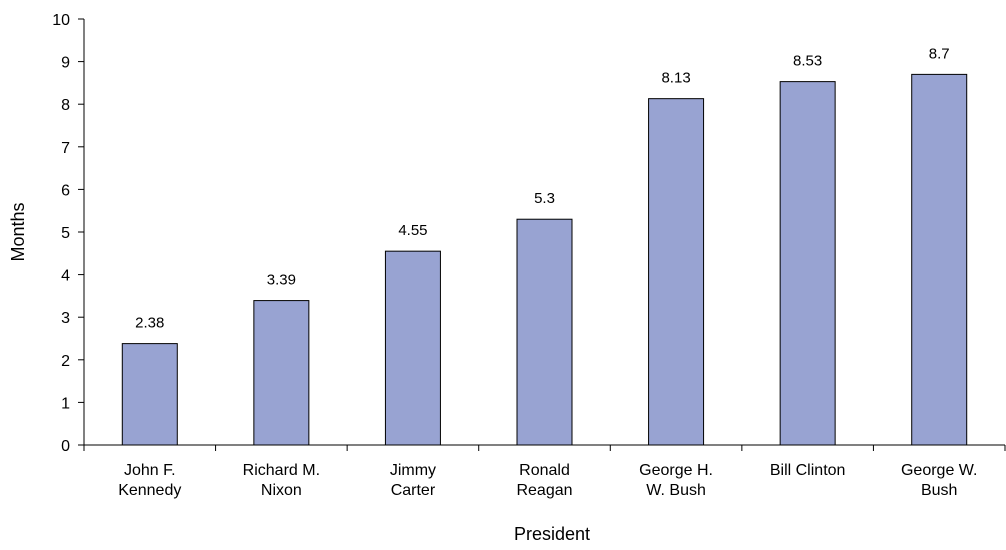  I want to click on x-tick-label-line: W. Bush, so click(676, 490).